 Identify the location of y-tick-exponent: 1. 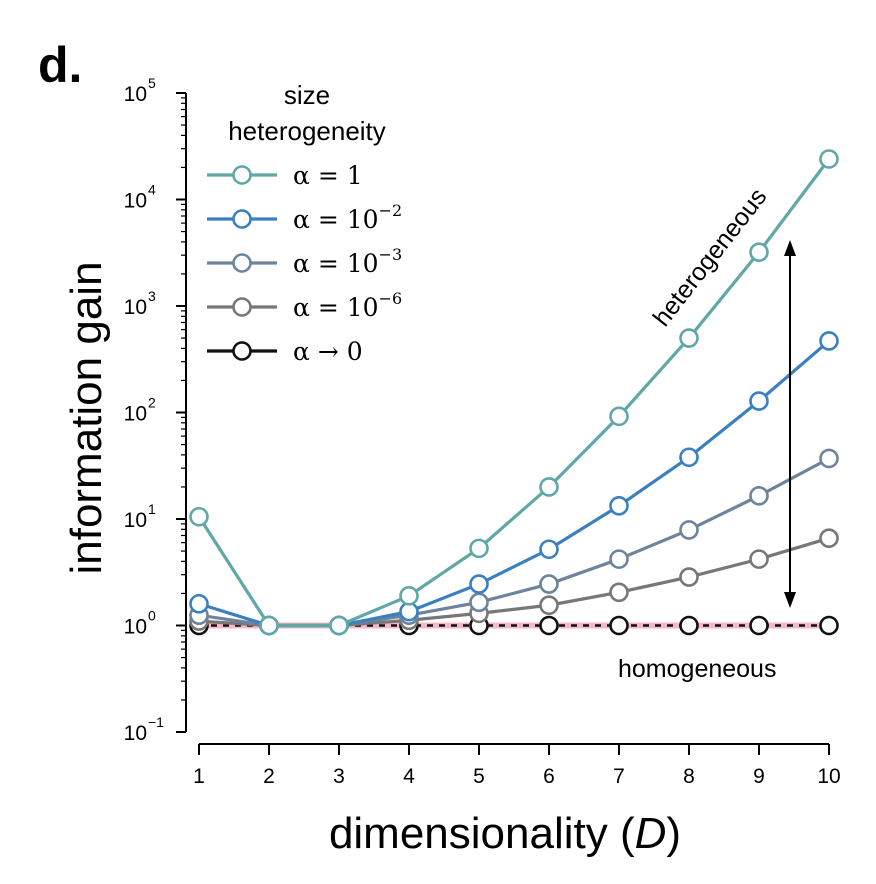
(152, 509).